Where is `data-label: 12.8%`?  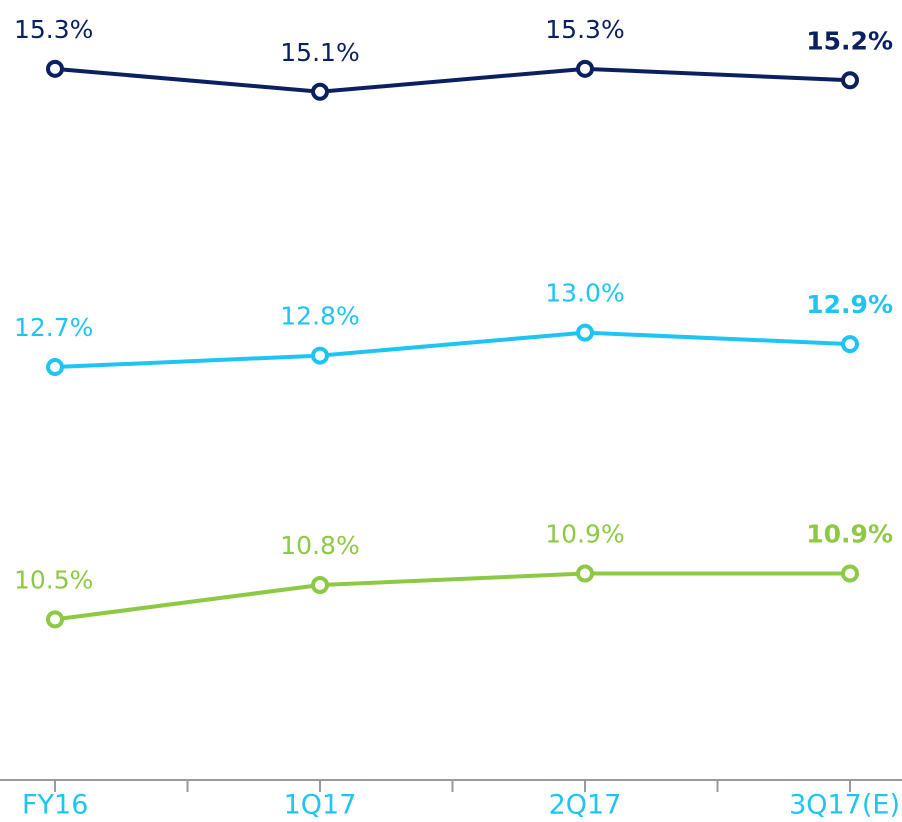 data-label: 12.8% is located at coordinates (319, 316).